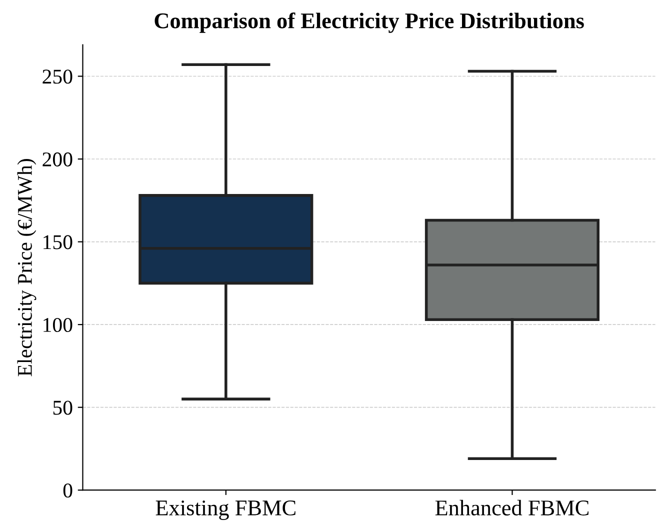  I want to click on x-tick-label: Enhanced FBMC, so click(511, 508).